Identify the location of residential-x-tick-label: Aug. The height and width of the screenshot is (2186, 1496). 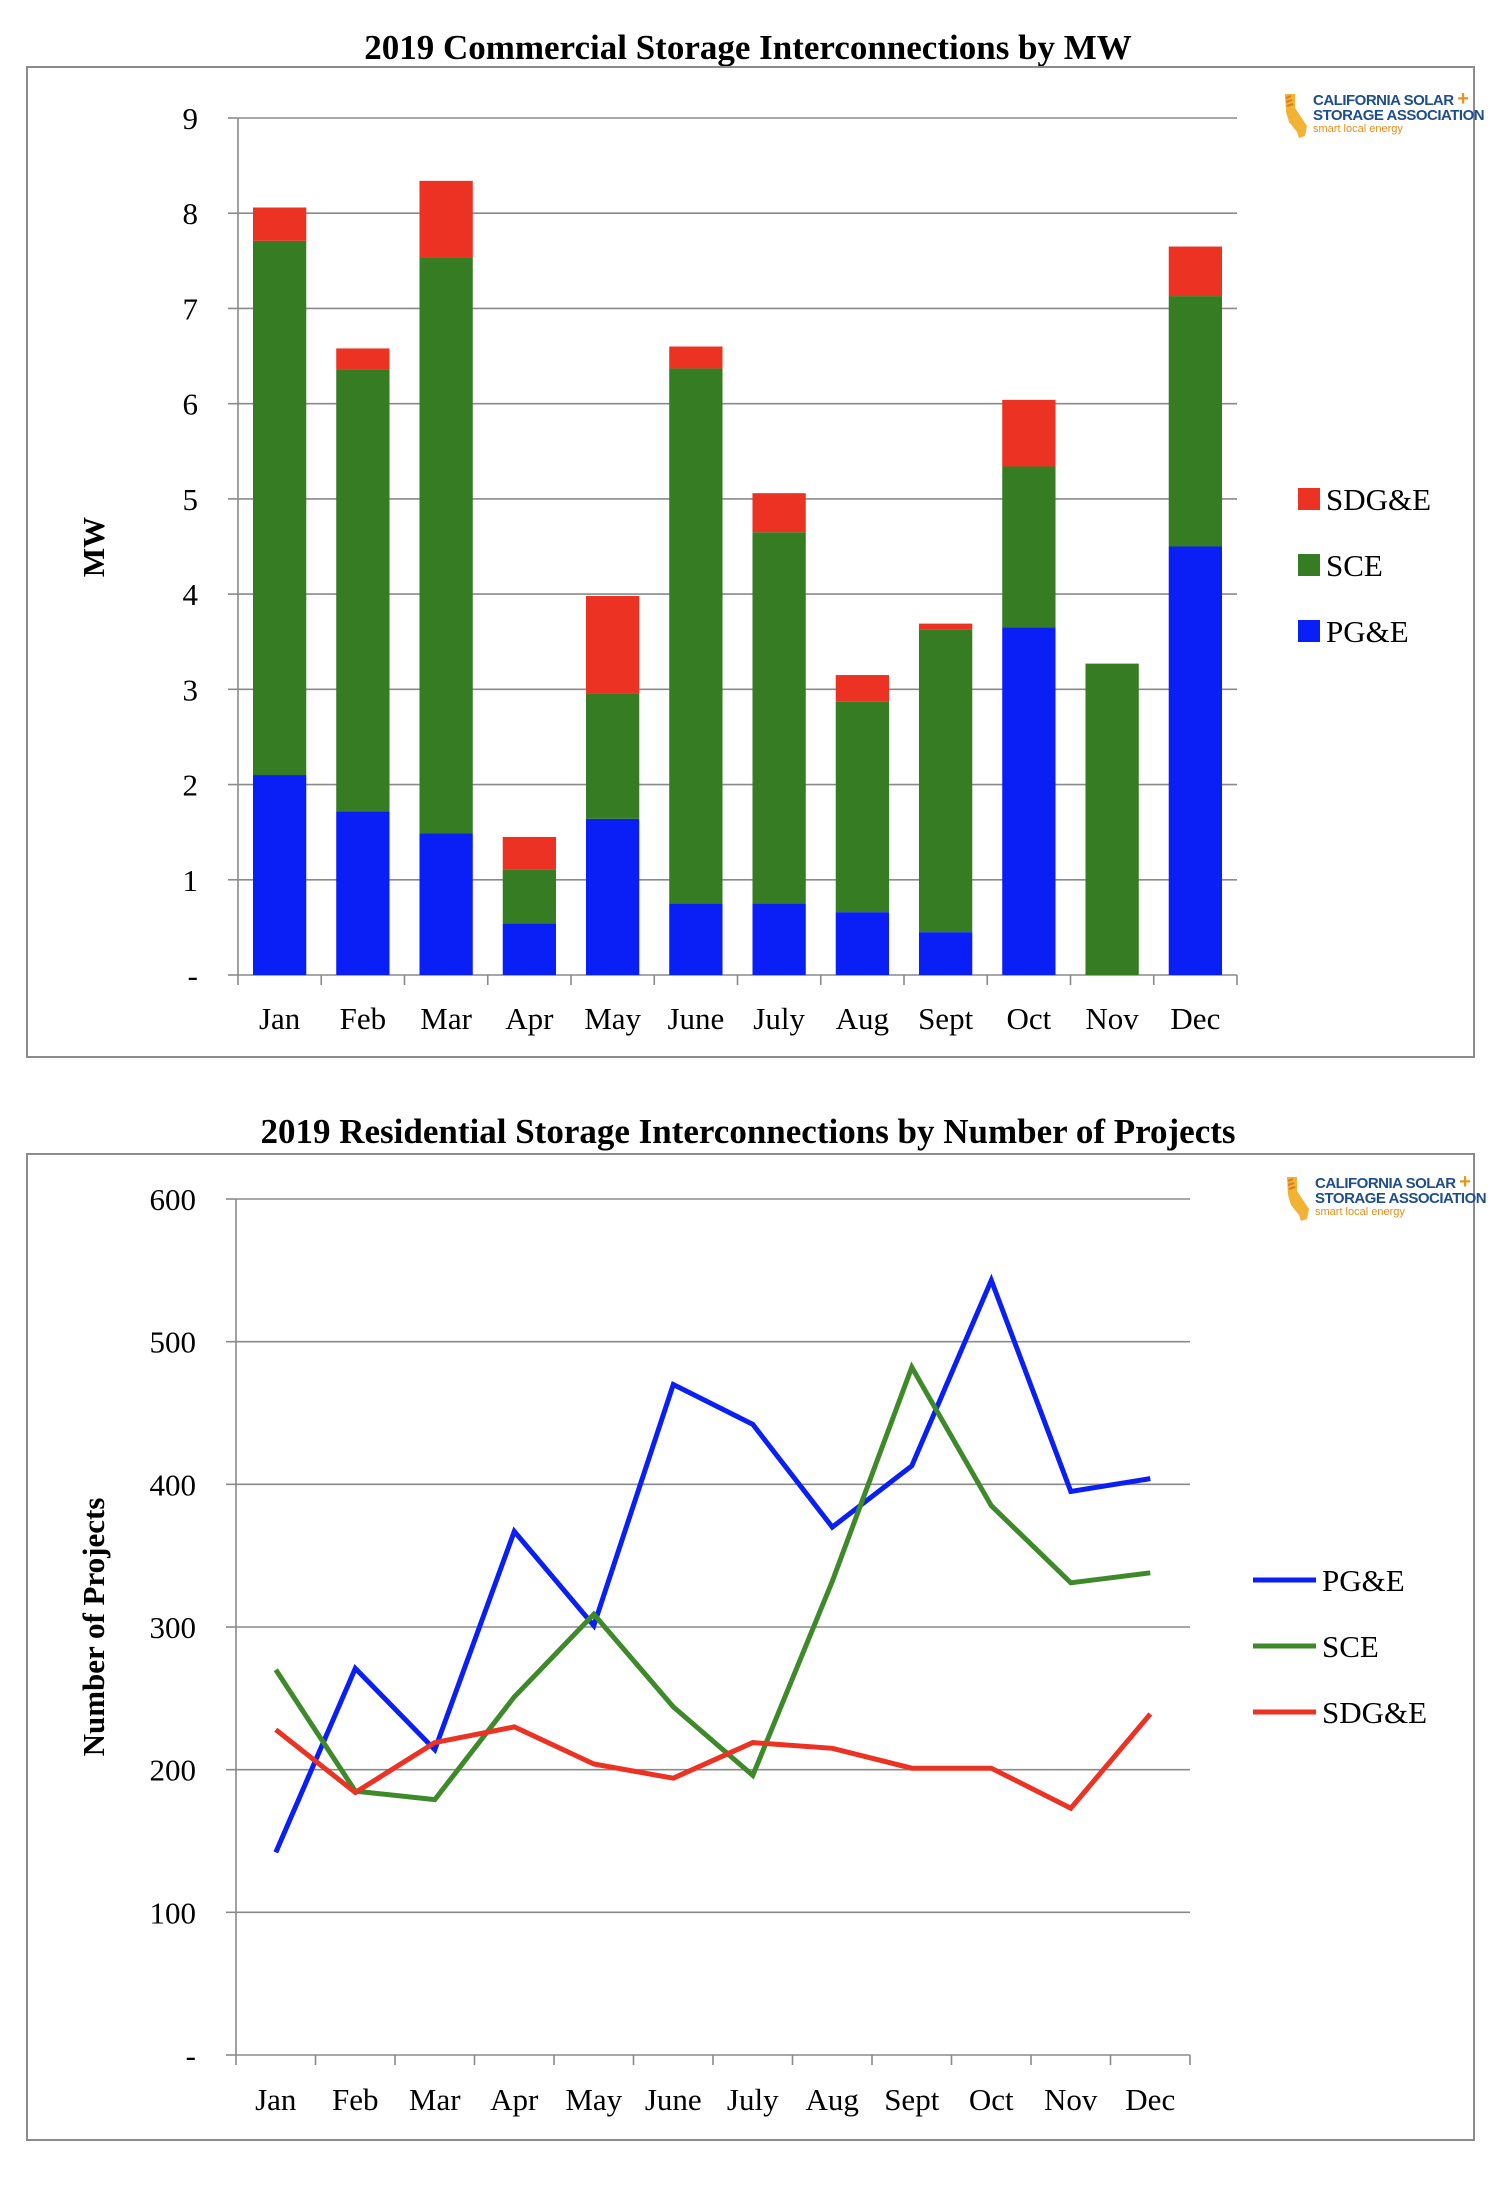
(832, 2099).